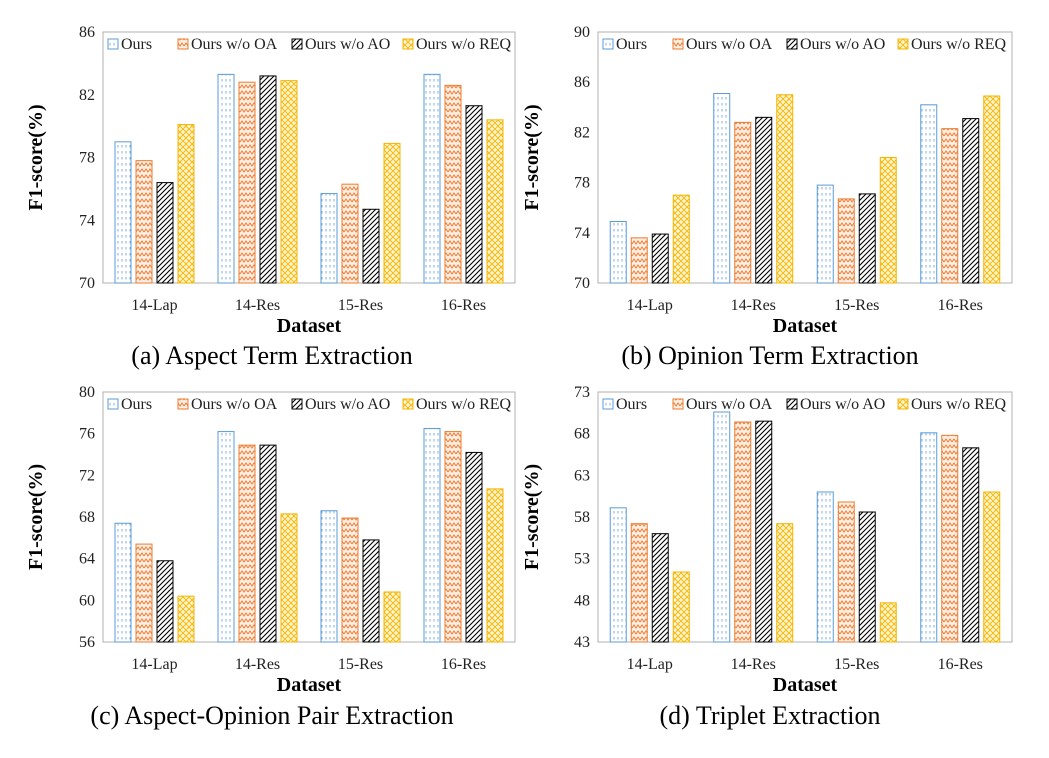 The height and width of the screenshot is (758, 1049). Describe the element at coordinates (582, 392) in the screenshot. I see `y-tick-label: 73` at that location.